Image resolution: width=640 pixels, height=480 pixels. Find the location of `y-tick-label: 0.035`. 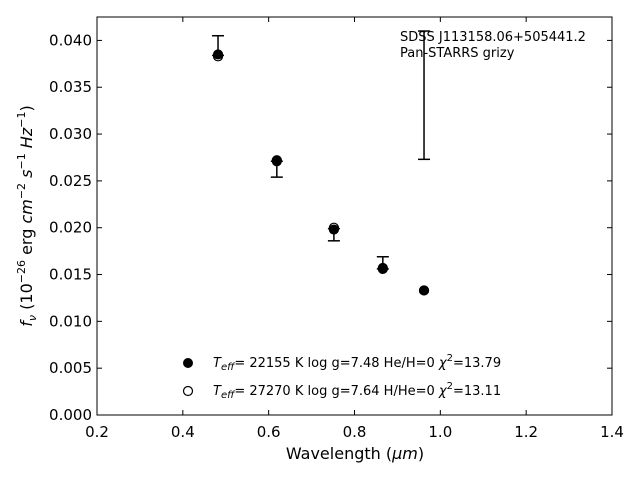

y-tick-label: 0.035 is located at coordinates (70, 87).